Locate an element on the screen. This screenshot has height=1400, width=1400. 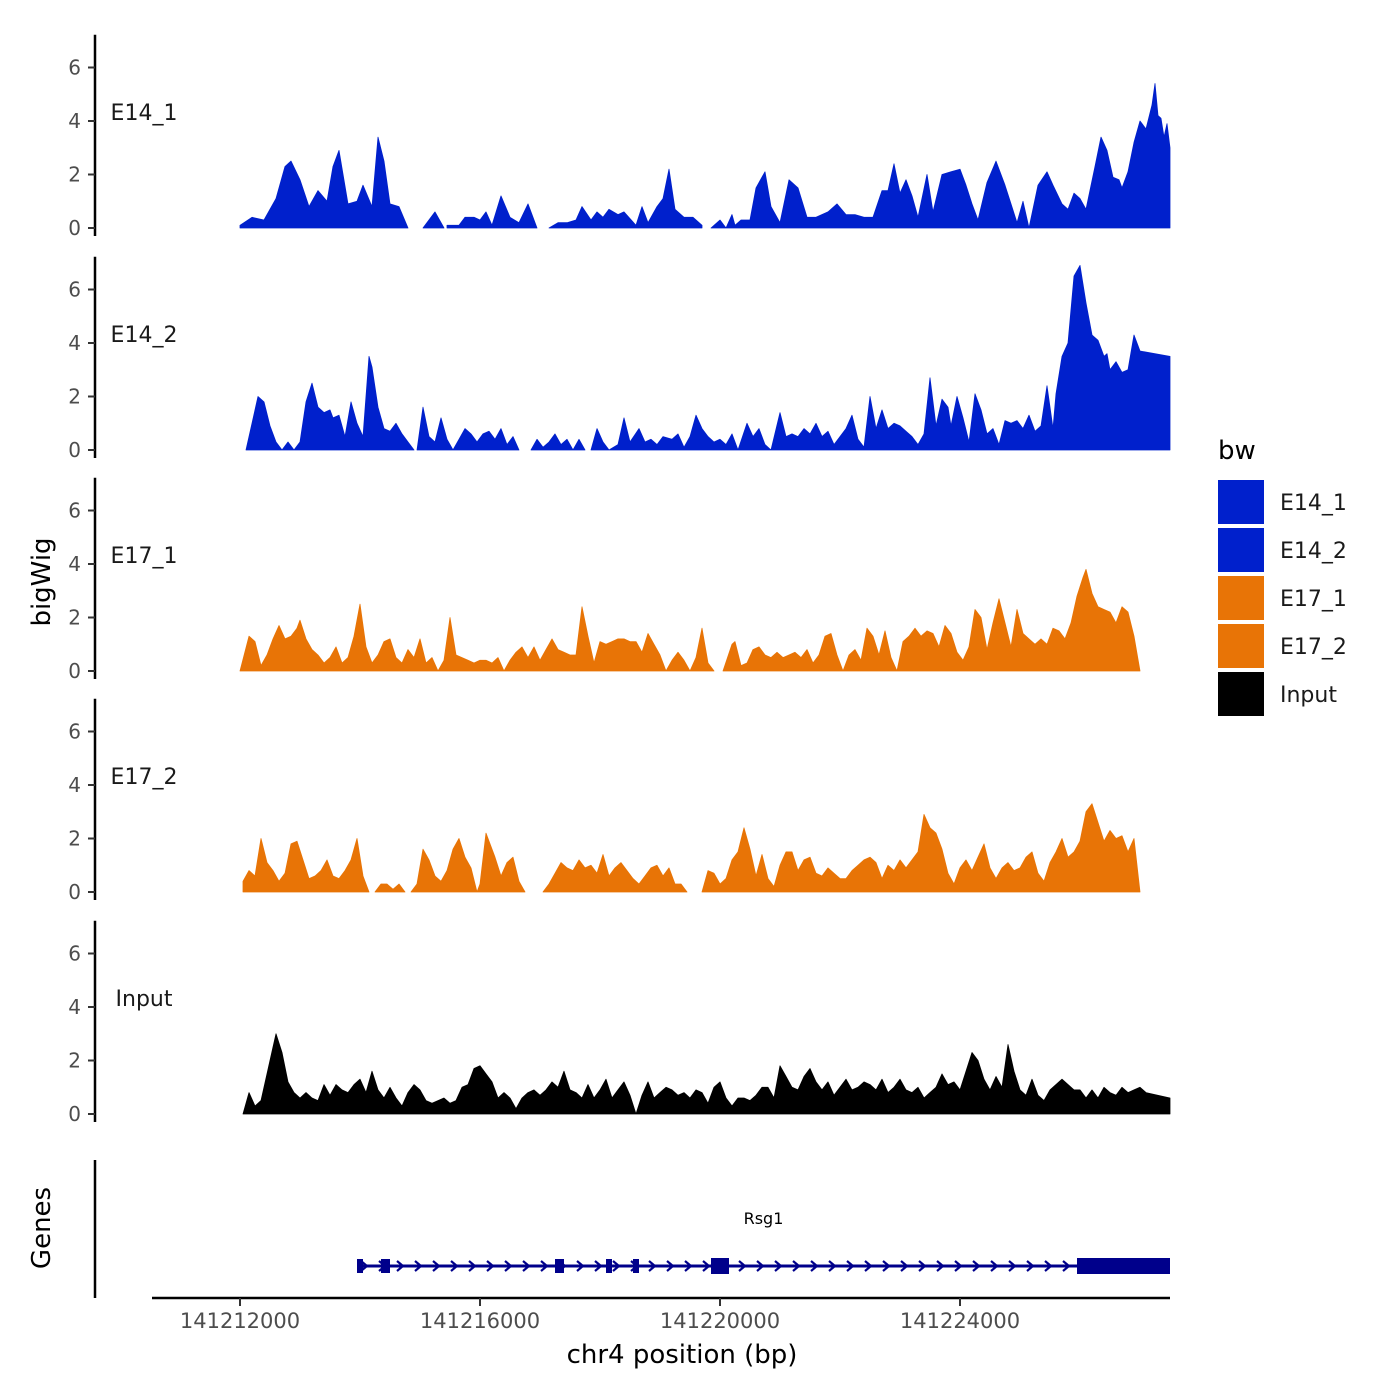
track-label-E14_1: E14_1 is located at coordinates (144, 113).